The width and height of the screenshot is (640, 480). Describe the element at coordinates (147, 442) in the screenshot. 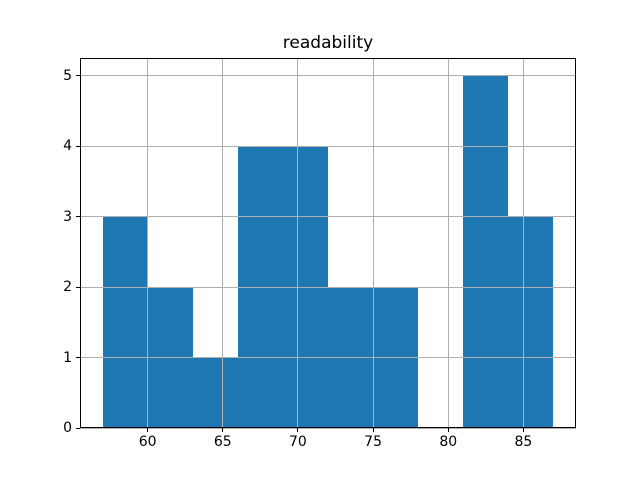

I see `x-tick-label: 60` at that location.